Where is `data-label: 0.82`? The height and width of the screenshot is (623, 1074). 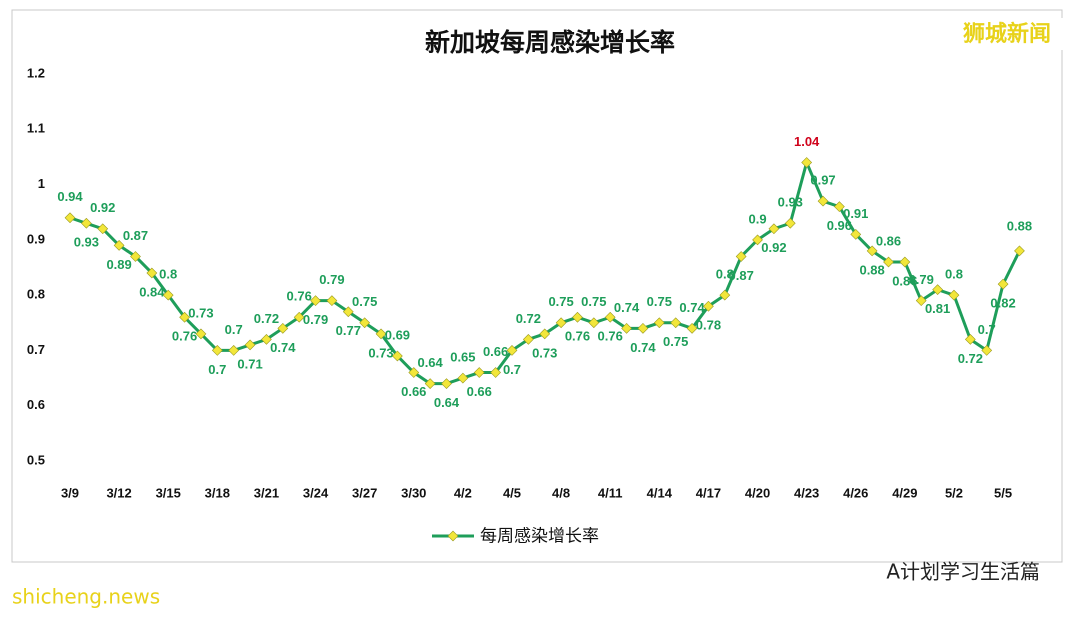 data-label: 0.82 is located at coordinates (1002, 303).